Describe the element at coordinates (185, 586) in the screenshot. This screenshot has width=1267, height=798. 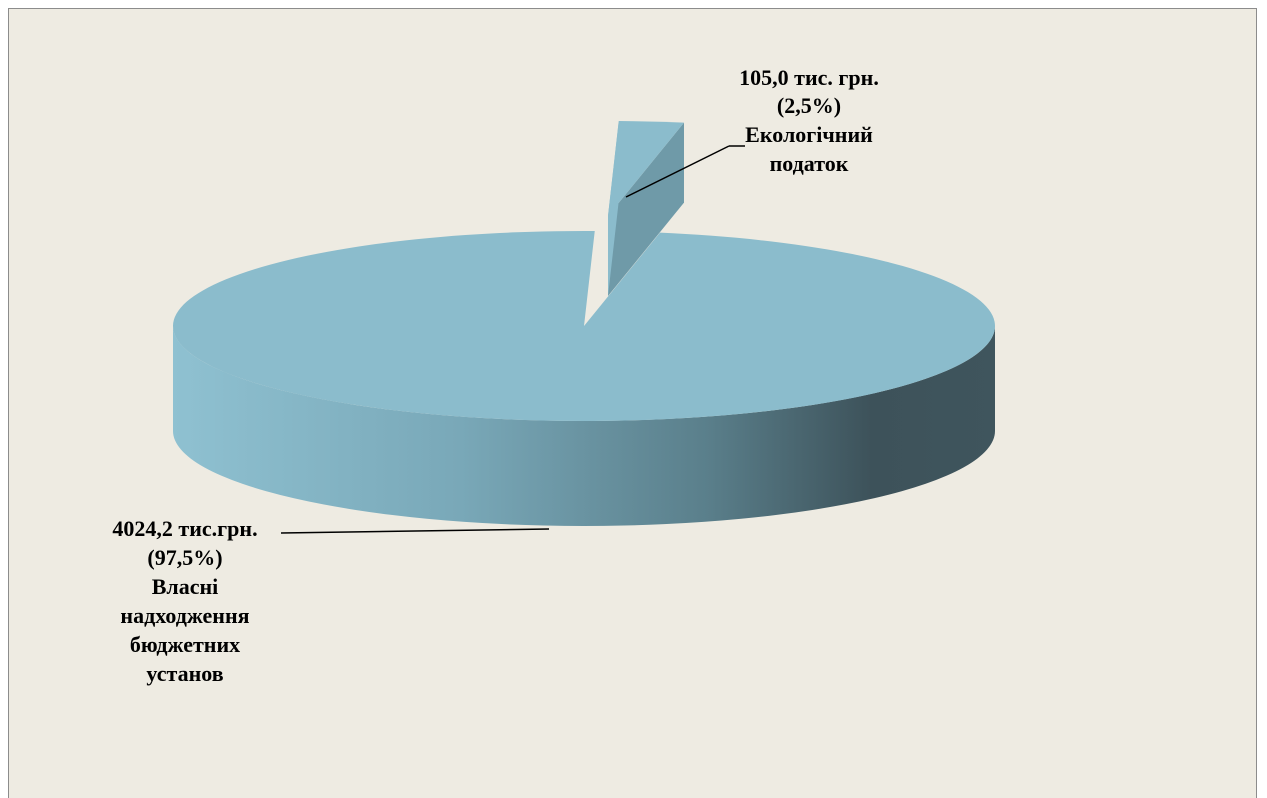
I see `label-name-line: Власні` at that location.